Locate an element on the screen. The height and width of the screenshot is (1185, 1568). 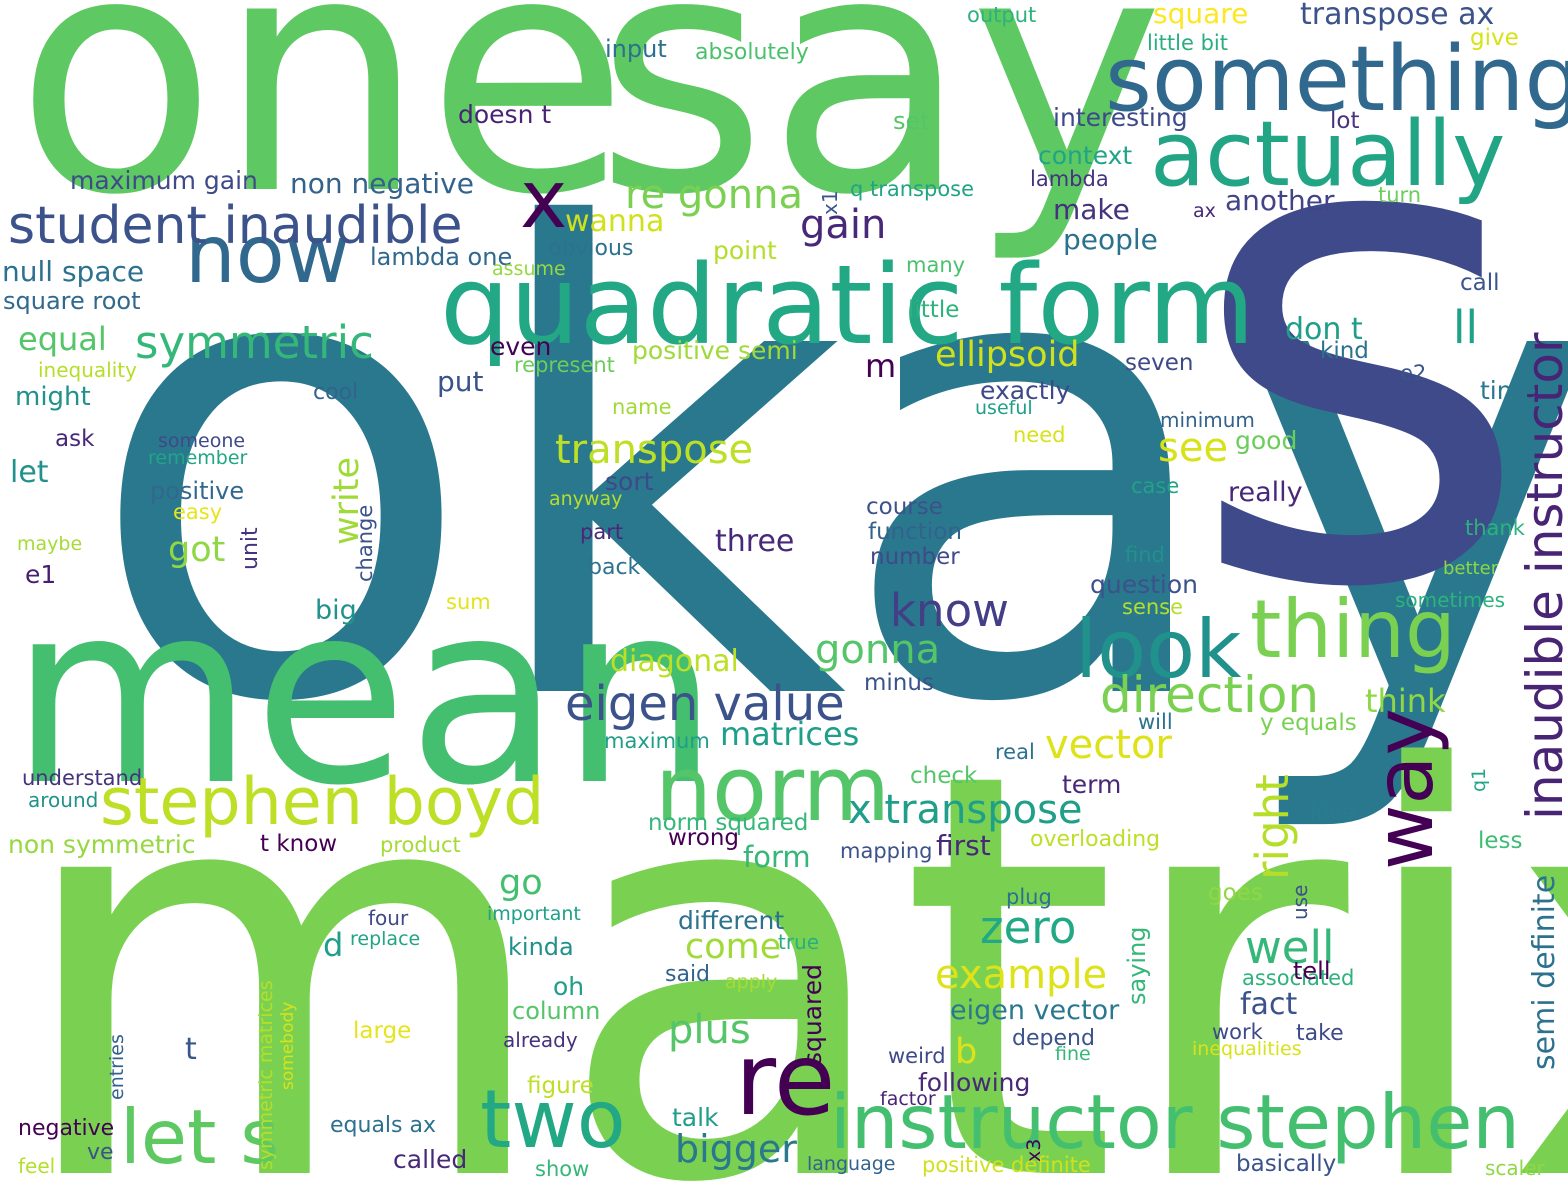
word-assume: assume is located at coordinates (529, 269).